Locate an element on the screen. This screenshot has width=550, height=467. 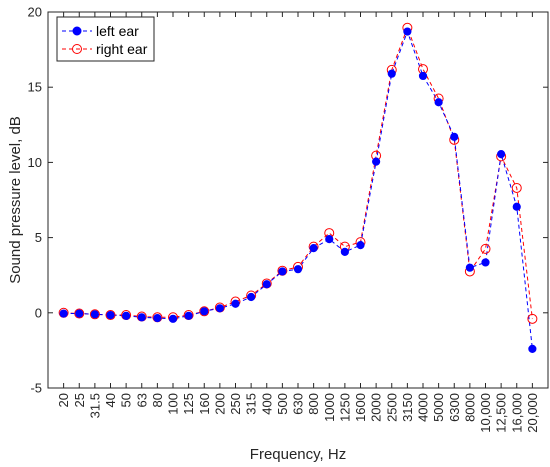
x-tick-label: 6300 is located at coordinates (454, 407).